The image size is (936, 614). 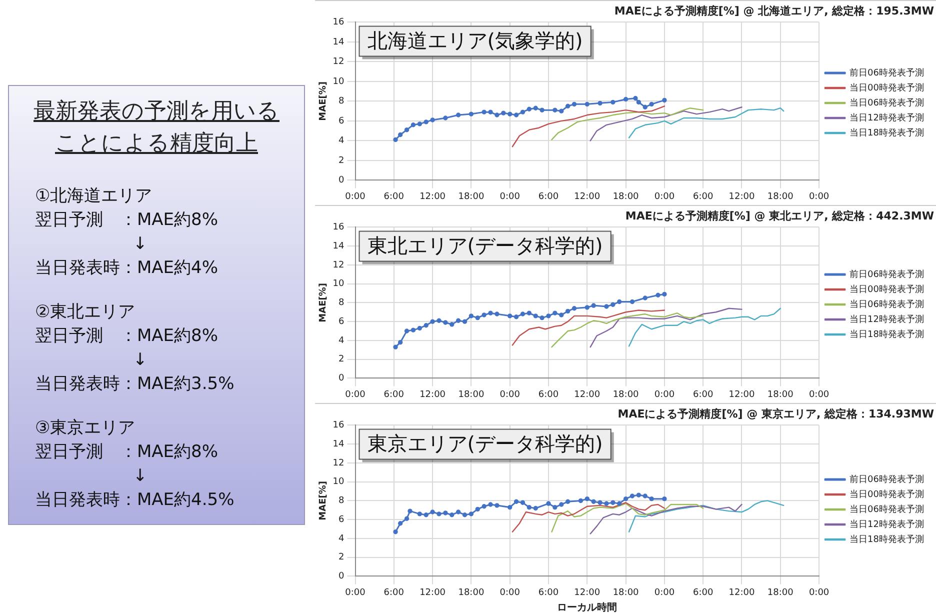 What do you see at coordinates (85, 312) in the screenshot?
I see `text: ②東北エリア` at bounding box center [85, 312].